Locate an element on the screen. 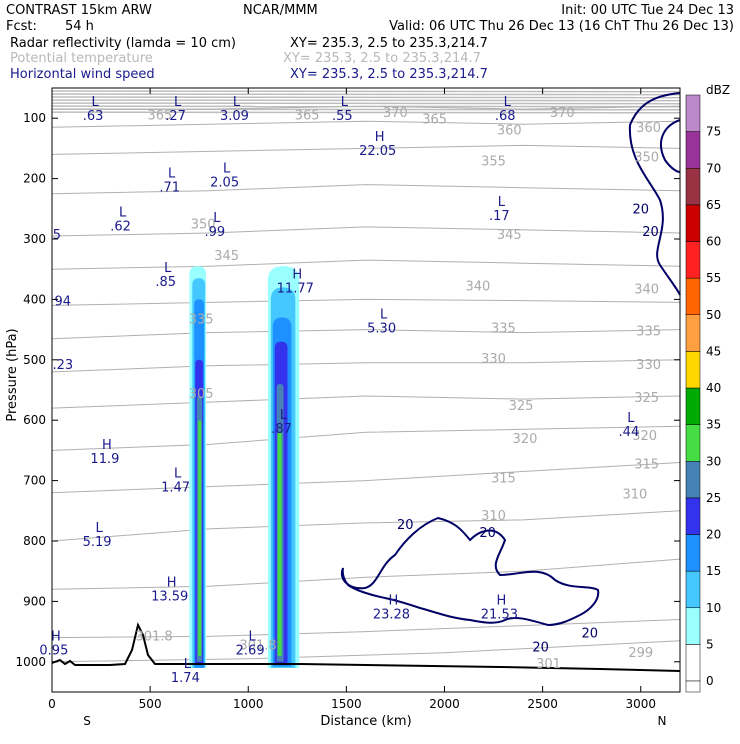  colorbar-unit: dBZ is located at coordinates (718, 90).